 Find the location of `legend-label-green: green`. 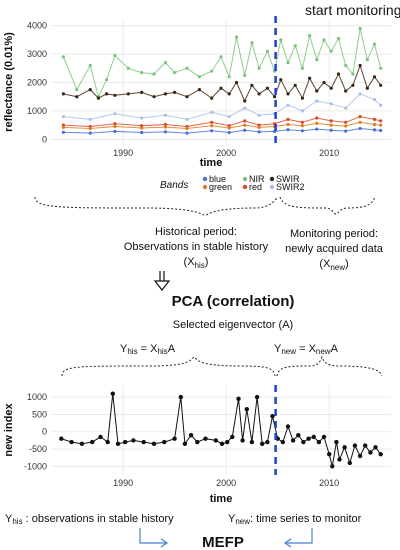

legend-label-green: green is located at coordinates (220, 187).